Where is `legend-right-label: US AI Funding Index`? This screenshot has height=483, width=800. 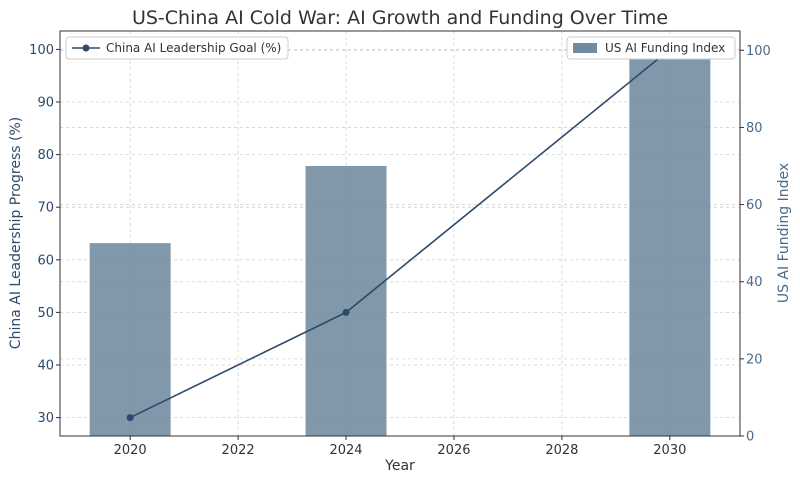
legend-right-label: US AI Funding Index is located at coordinates (665, 48).